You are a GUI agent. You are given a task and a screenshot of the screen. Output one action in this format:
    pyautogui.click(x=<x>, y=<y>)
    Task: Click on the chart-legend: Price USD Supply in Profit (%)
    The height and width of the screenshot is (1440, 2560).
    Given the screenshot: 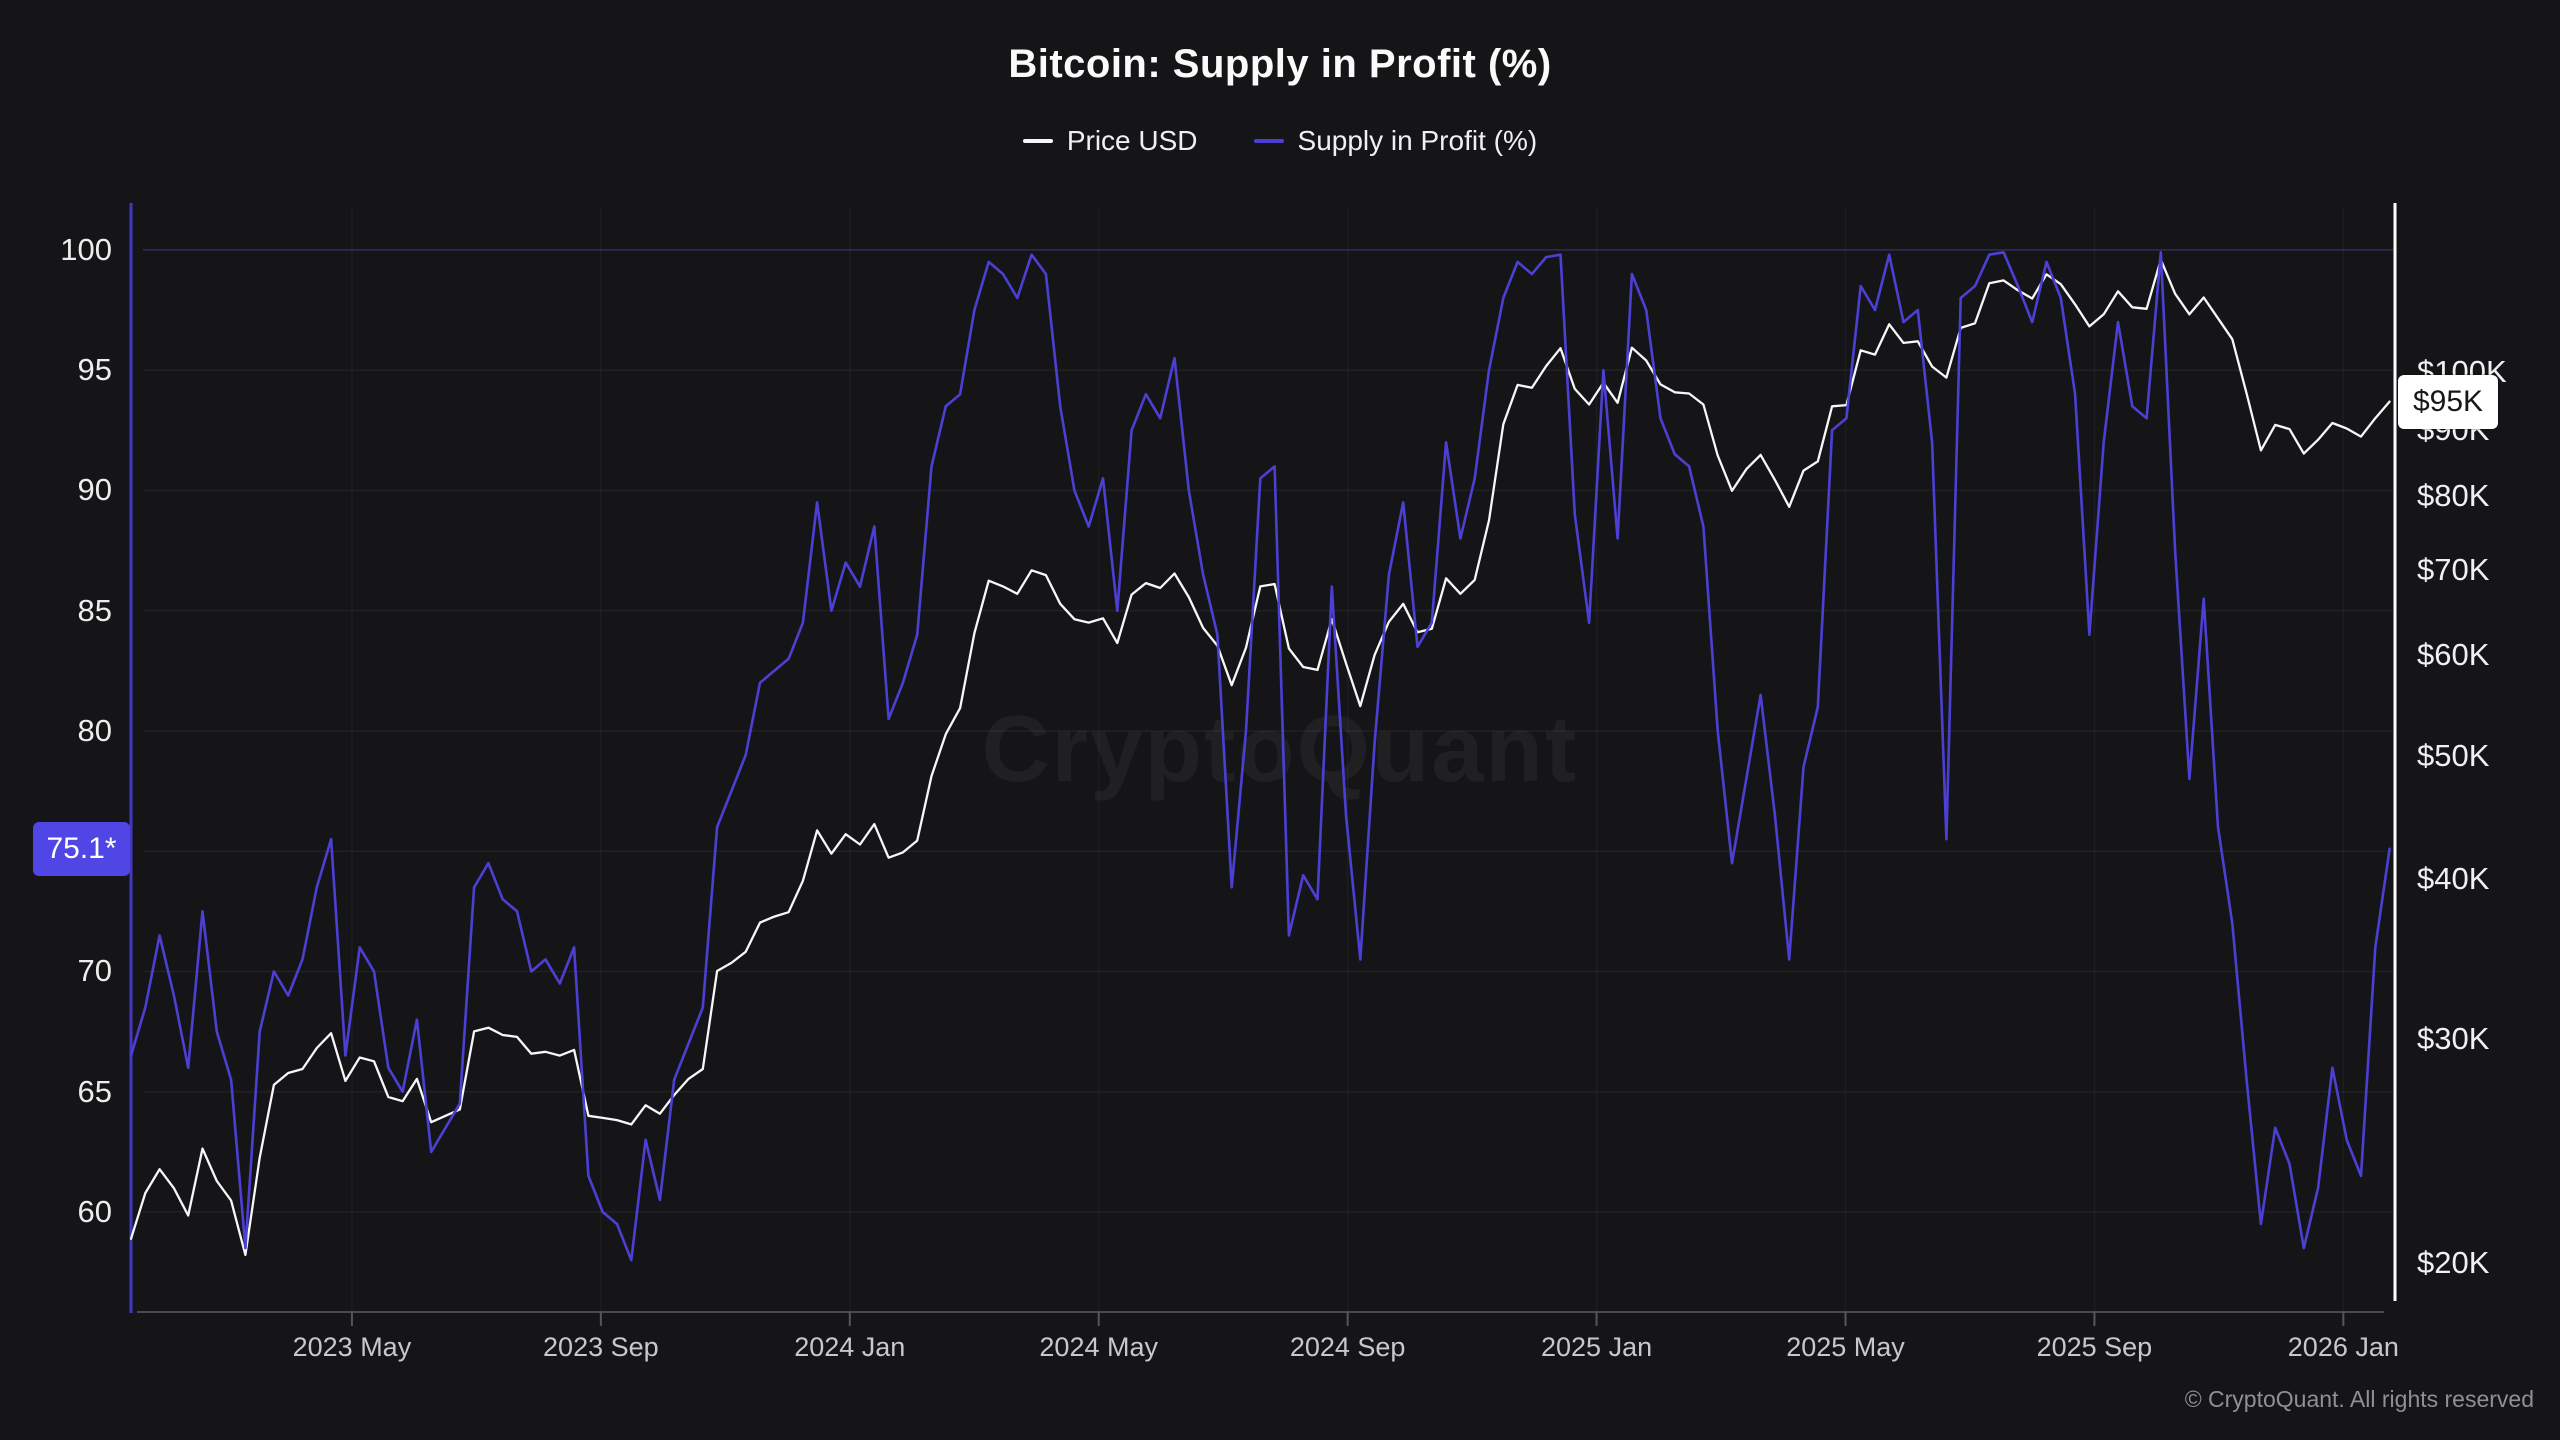 What is the action you would take?
    pyautogui.click(x=1280, y=141)
    